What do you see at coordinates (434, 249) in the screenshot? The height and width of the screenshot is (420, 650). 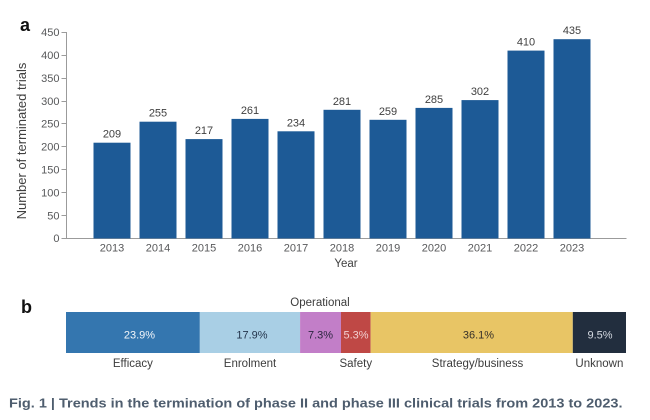 I see `svg-text: 2020` at bounding box center [434, 249].